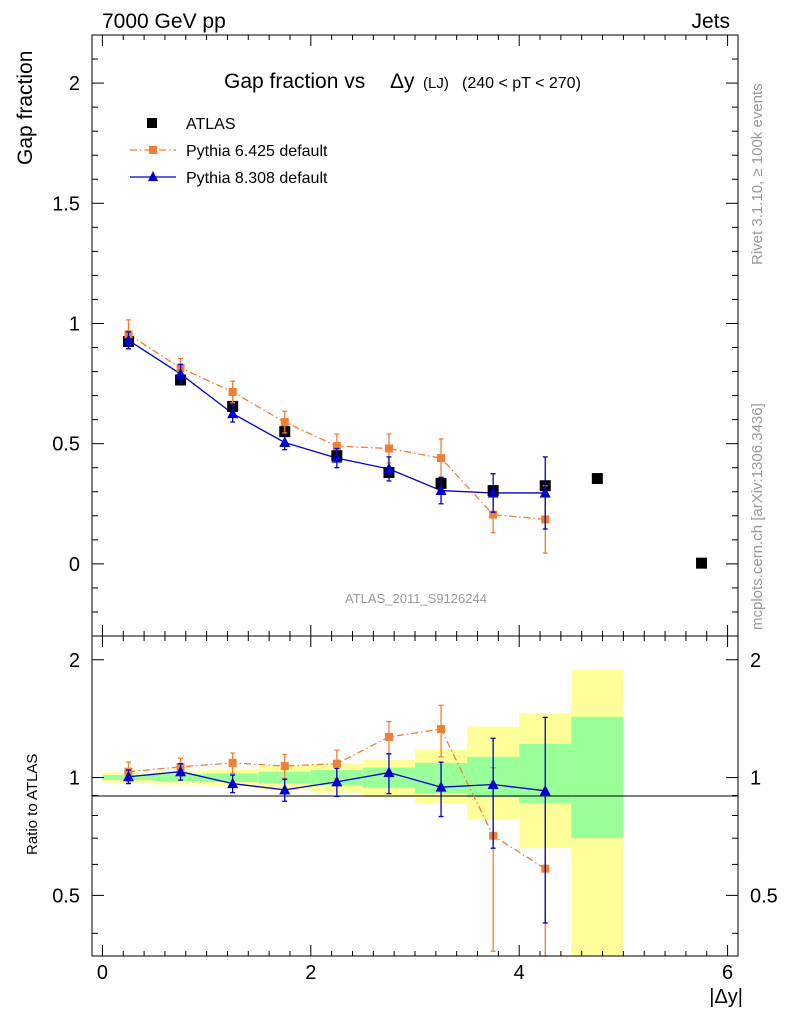 The height and width of the screenshot is (1024, 786). What do you see at coordinates (257, 151) in the screenshot?
I see `legend-label-pythia6: Pythia 6.425 default` at bounding box center [257, 151].